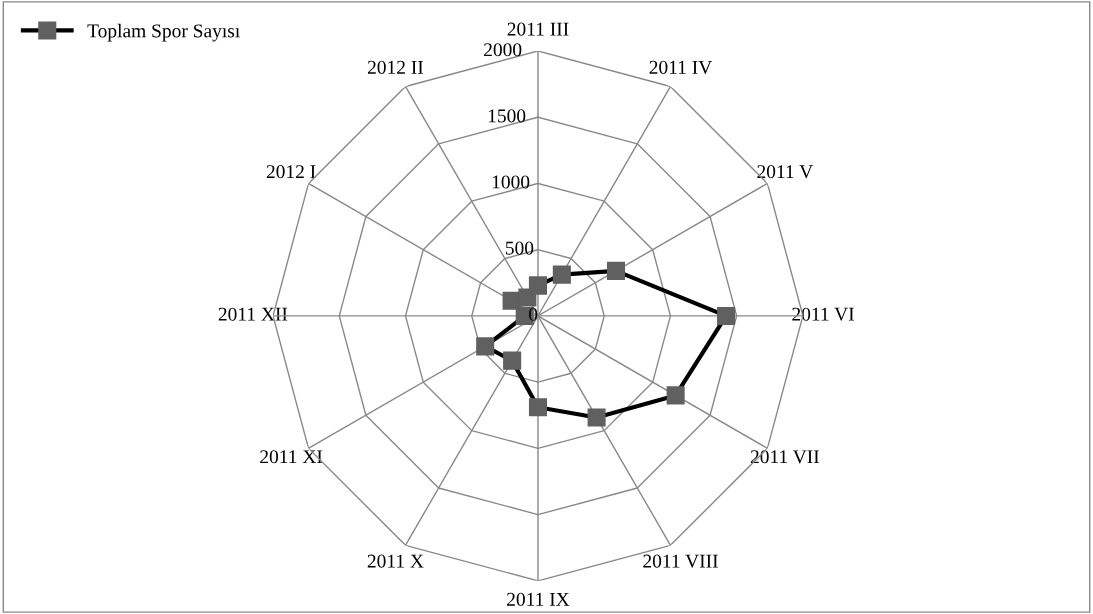 This screenshot has height=614, width=1093. What do you see at coordinates (253, 314) in the screenshot?
I see `spoke-label: 2011 XII` at bounding box center [253, 314].